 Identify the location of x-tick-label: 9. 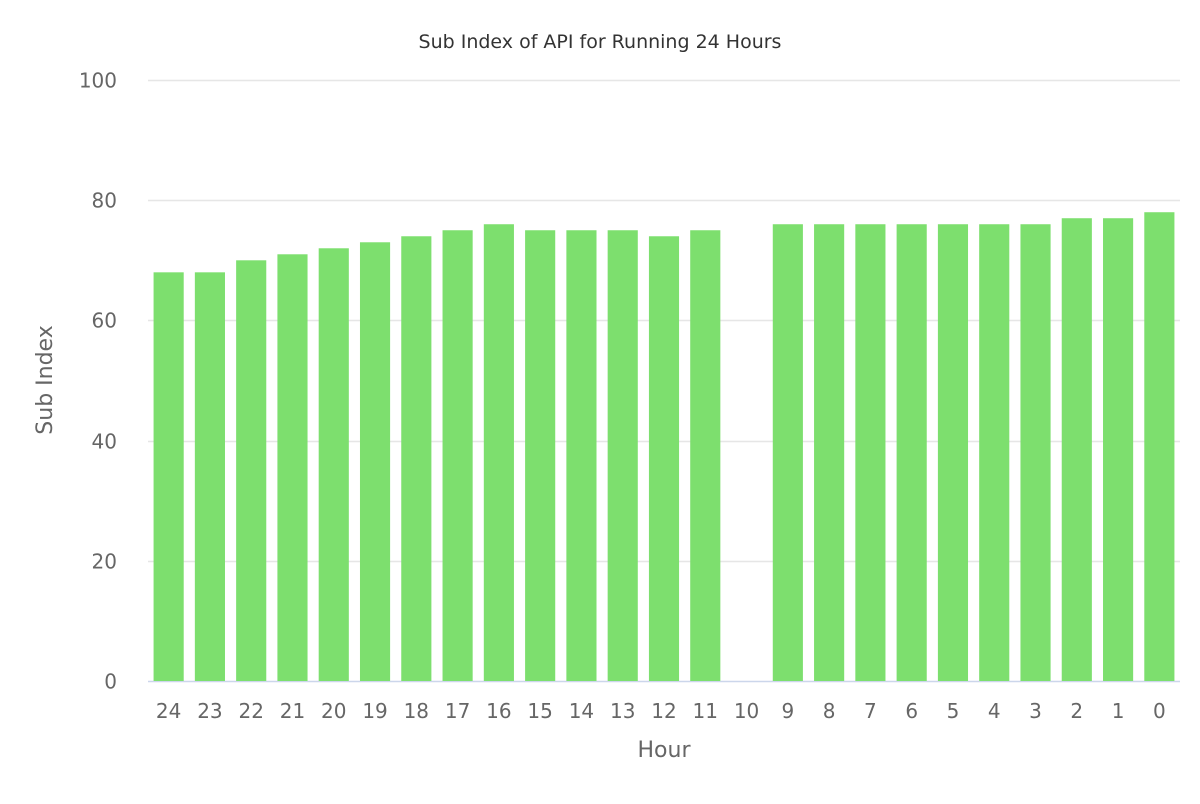
(787, 711).